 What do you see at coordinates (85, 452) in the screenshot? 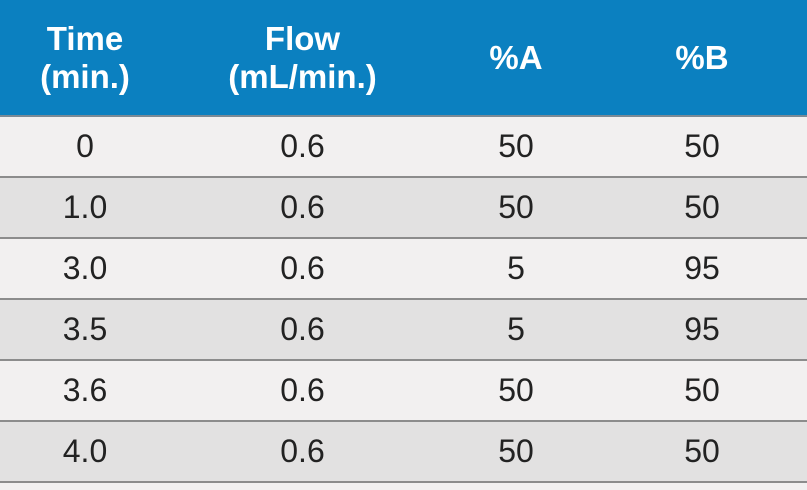
I see `table-cell: 4.0` at bounding box center [85, 452].